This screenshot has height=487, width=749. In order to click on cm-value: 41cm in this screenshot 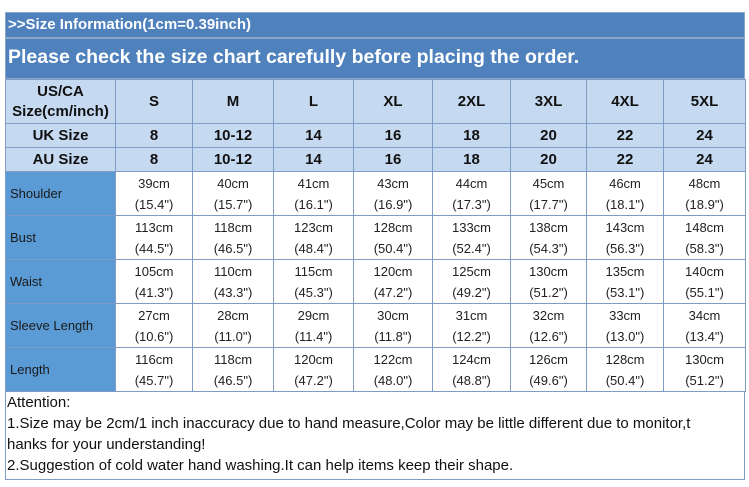, I will do `click(313, 183)`.